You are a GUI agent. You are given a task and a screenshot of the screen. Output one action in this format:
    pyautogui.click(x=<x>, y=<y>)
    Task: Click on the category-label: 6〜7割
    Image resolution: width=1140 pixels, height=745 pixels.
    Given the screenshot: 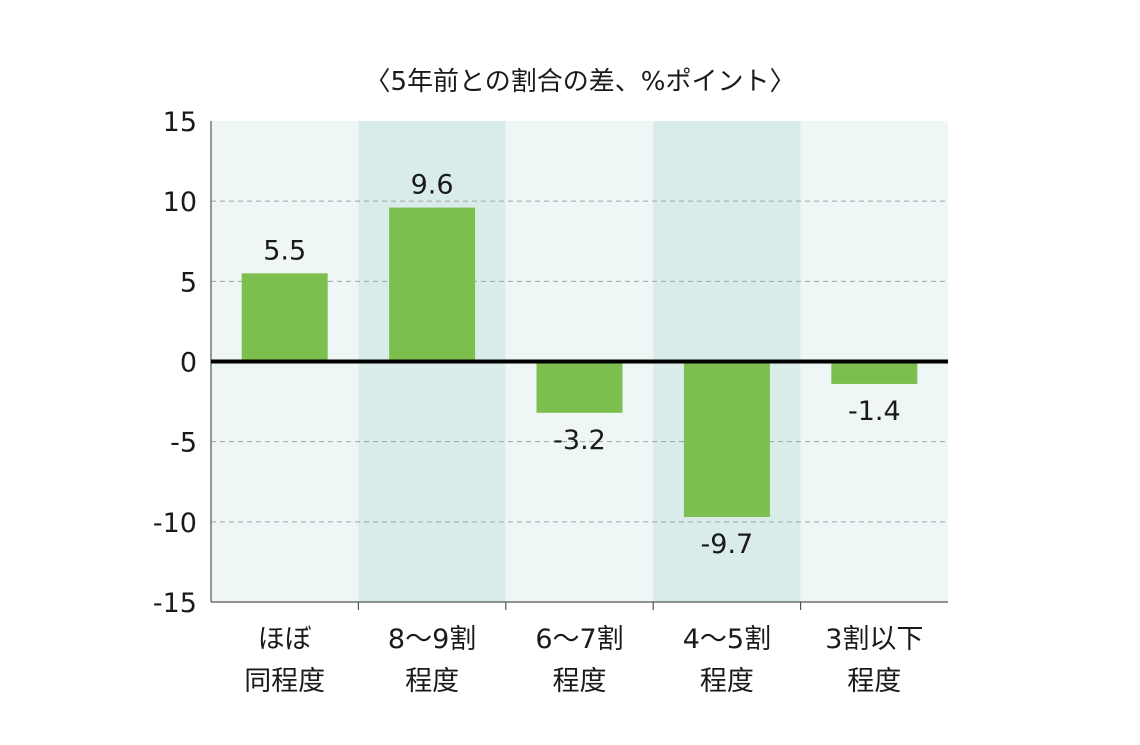 What is the action you would take?
    pyautogui.click(x=579, y=639)
    